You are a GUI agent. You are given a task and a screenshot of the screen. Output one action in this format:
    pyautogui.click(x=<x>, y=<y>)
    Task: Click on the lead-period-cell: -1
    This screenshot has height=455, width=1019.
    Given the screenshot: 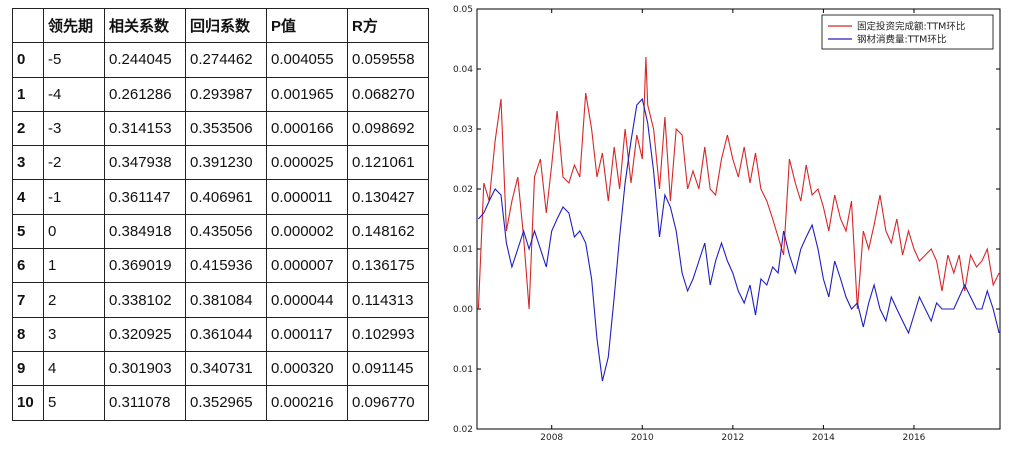 What is the action you would take?
    pyautogui.click(x=74, y=197)
    